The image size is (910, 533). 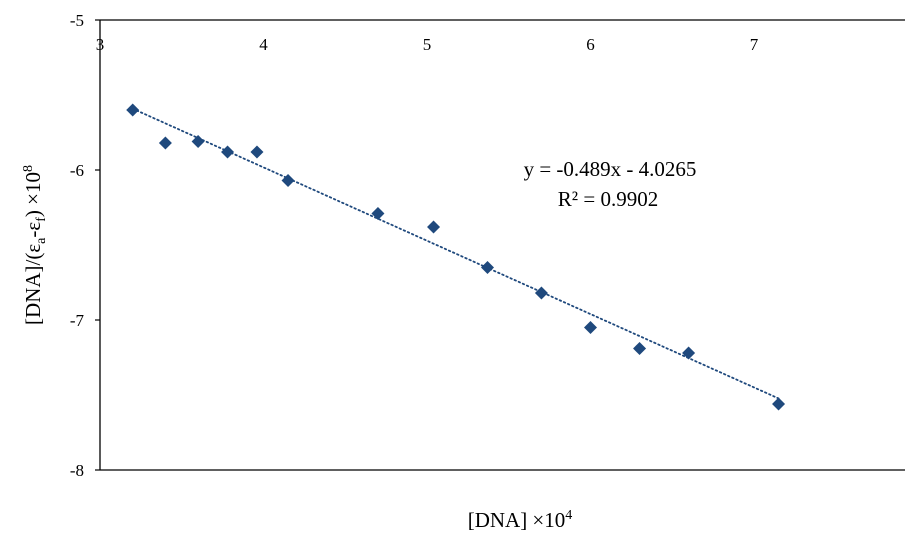 I want to click on y-tick-label: -6, so click(x=77, y=170).